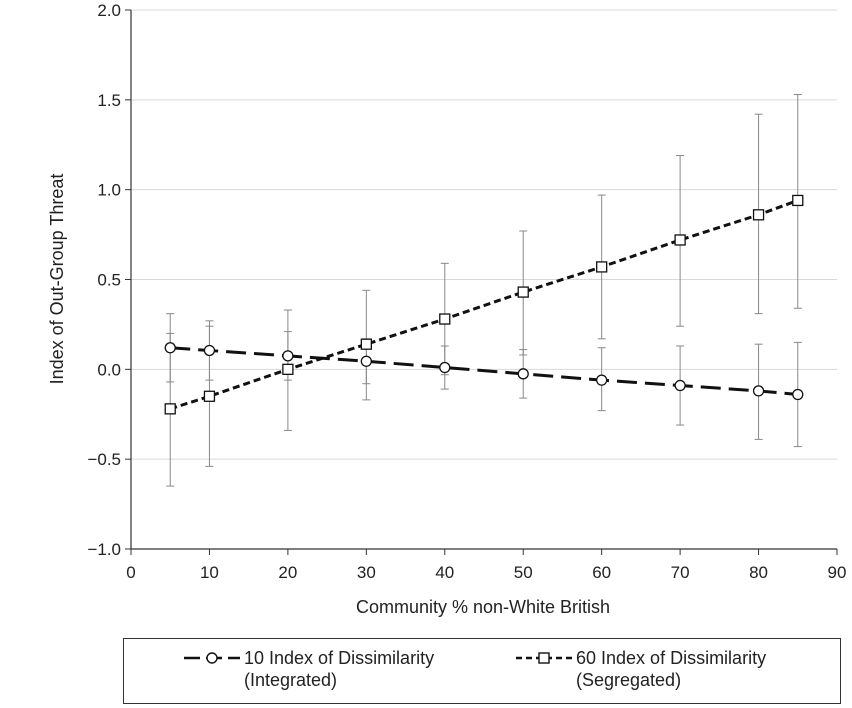 This screenshot has height=708, width=852. Describe the element at coordinates (671, 669) in the screenshot. I see `legend-label-segregated: 60 Index of Dissimilarity (Segregated)` at that location.